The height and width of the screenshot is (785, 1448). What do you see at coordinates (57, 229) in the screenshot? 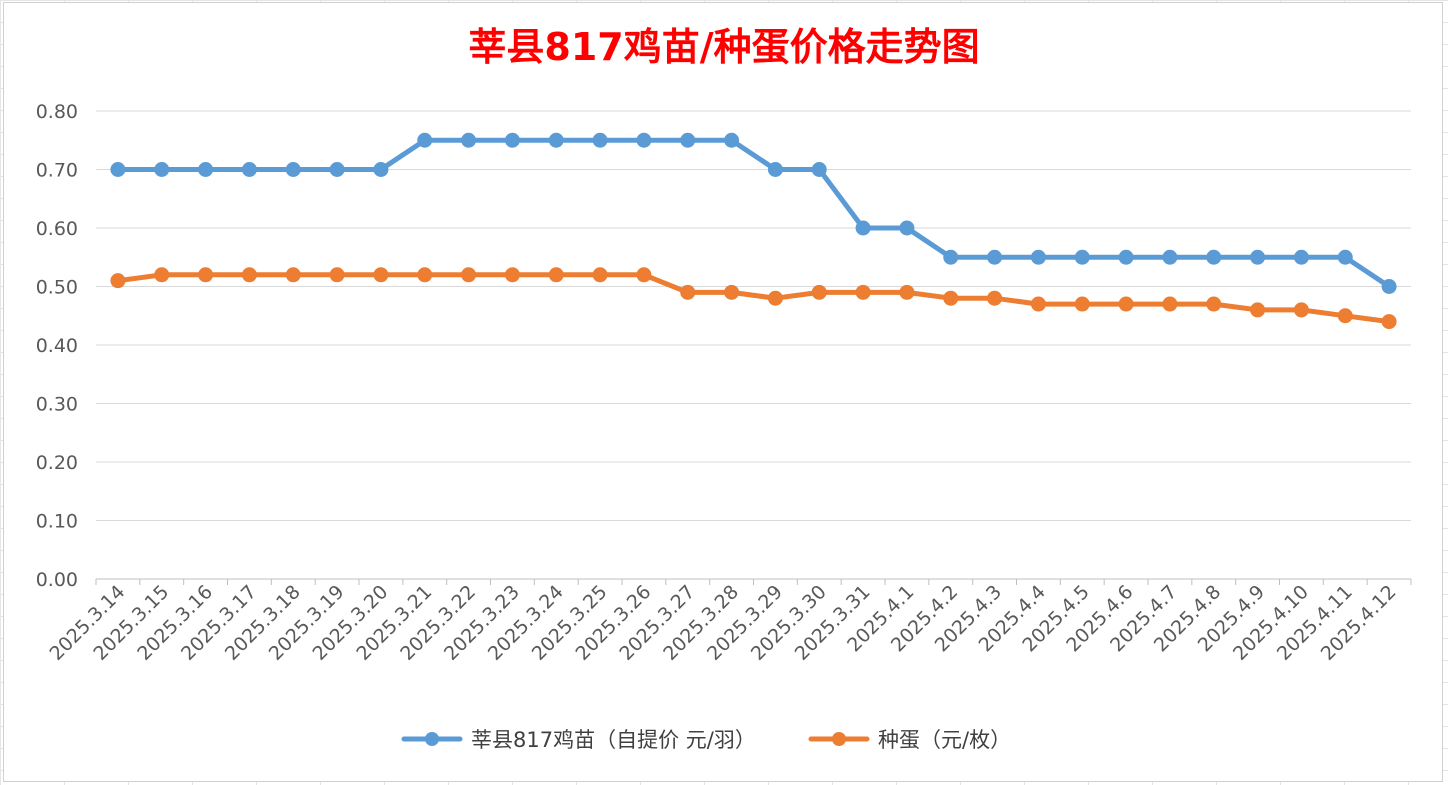
I see `y-tick-label: 0.60` at bounding box center [57, 229].